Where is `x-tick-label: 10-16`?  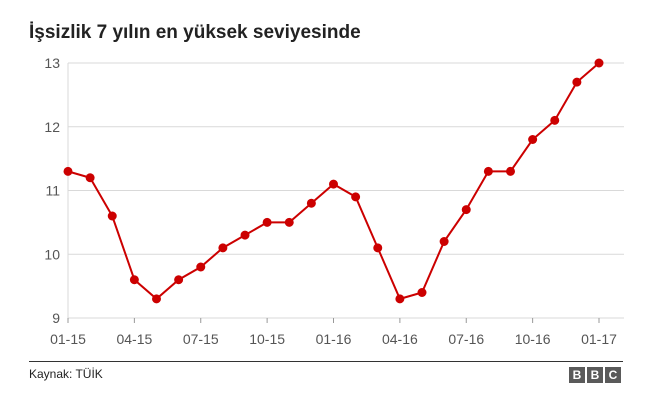 x-tick-label: 10-16 is located at coordinates (533, 339).